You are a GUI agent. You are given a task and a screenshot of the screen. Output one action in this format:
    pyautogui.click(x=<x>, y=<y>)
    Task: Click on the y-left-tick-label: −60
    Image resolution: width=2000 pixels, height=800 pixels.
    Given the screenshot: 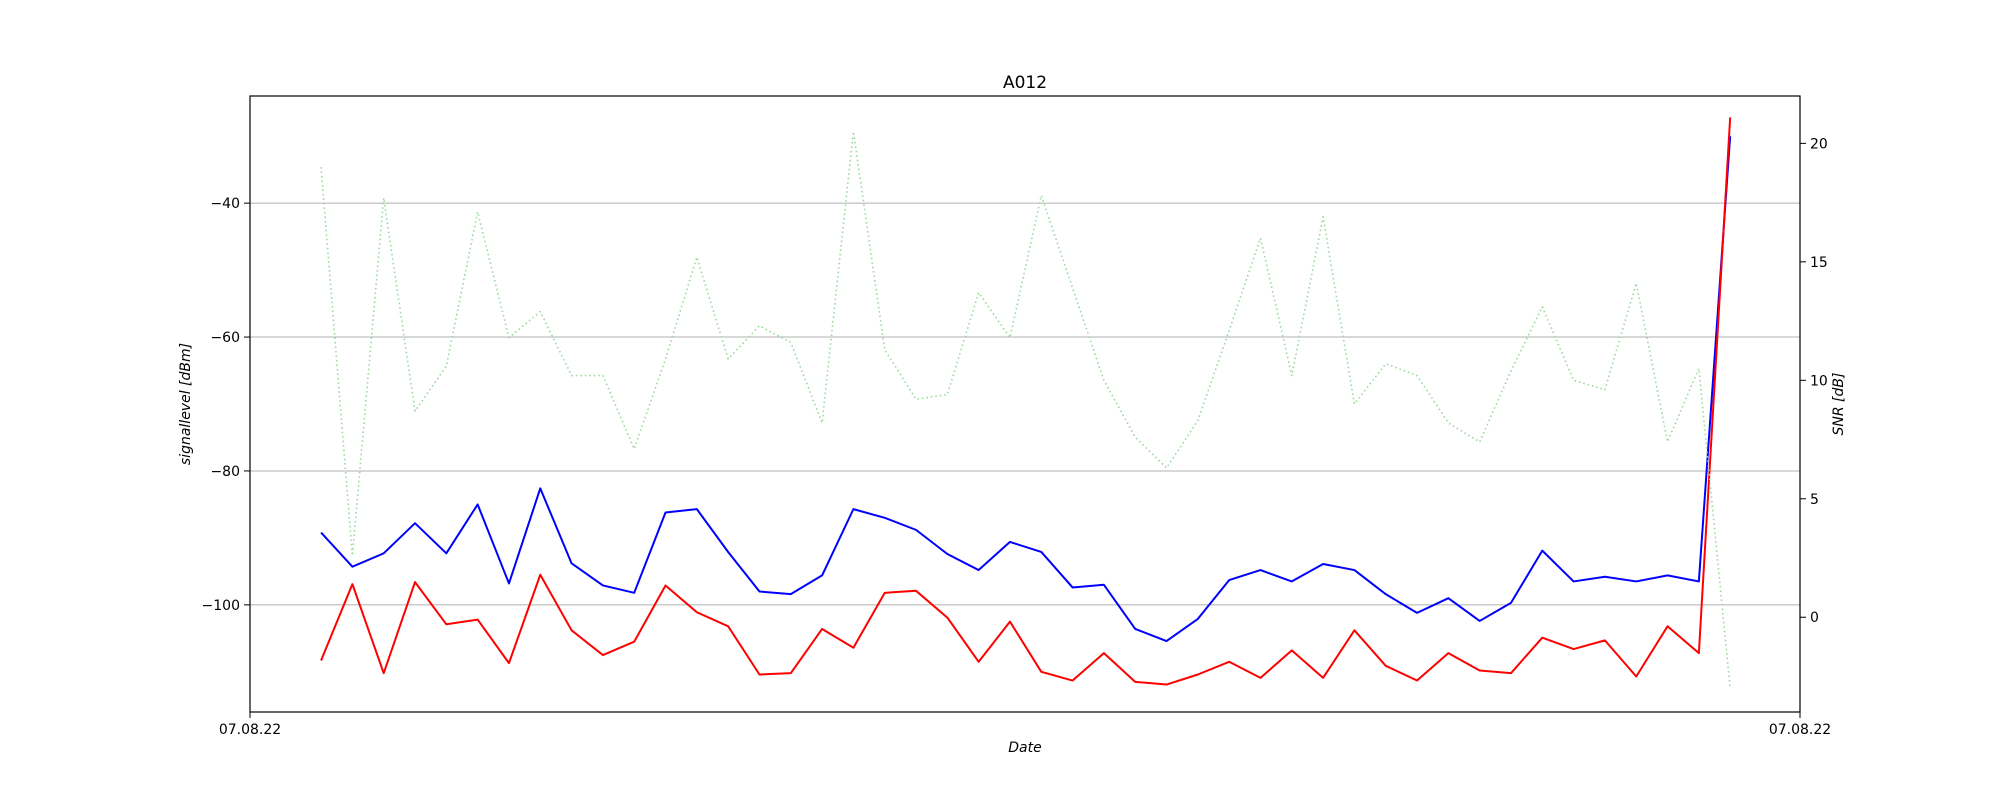 What is the action you would take?
    pyautogui.click(x=225, y=338)
    